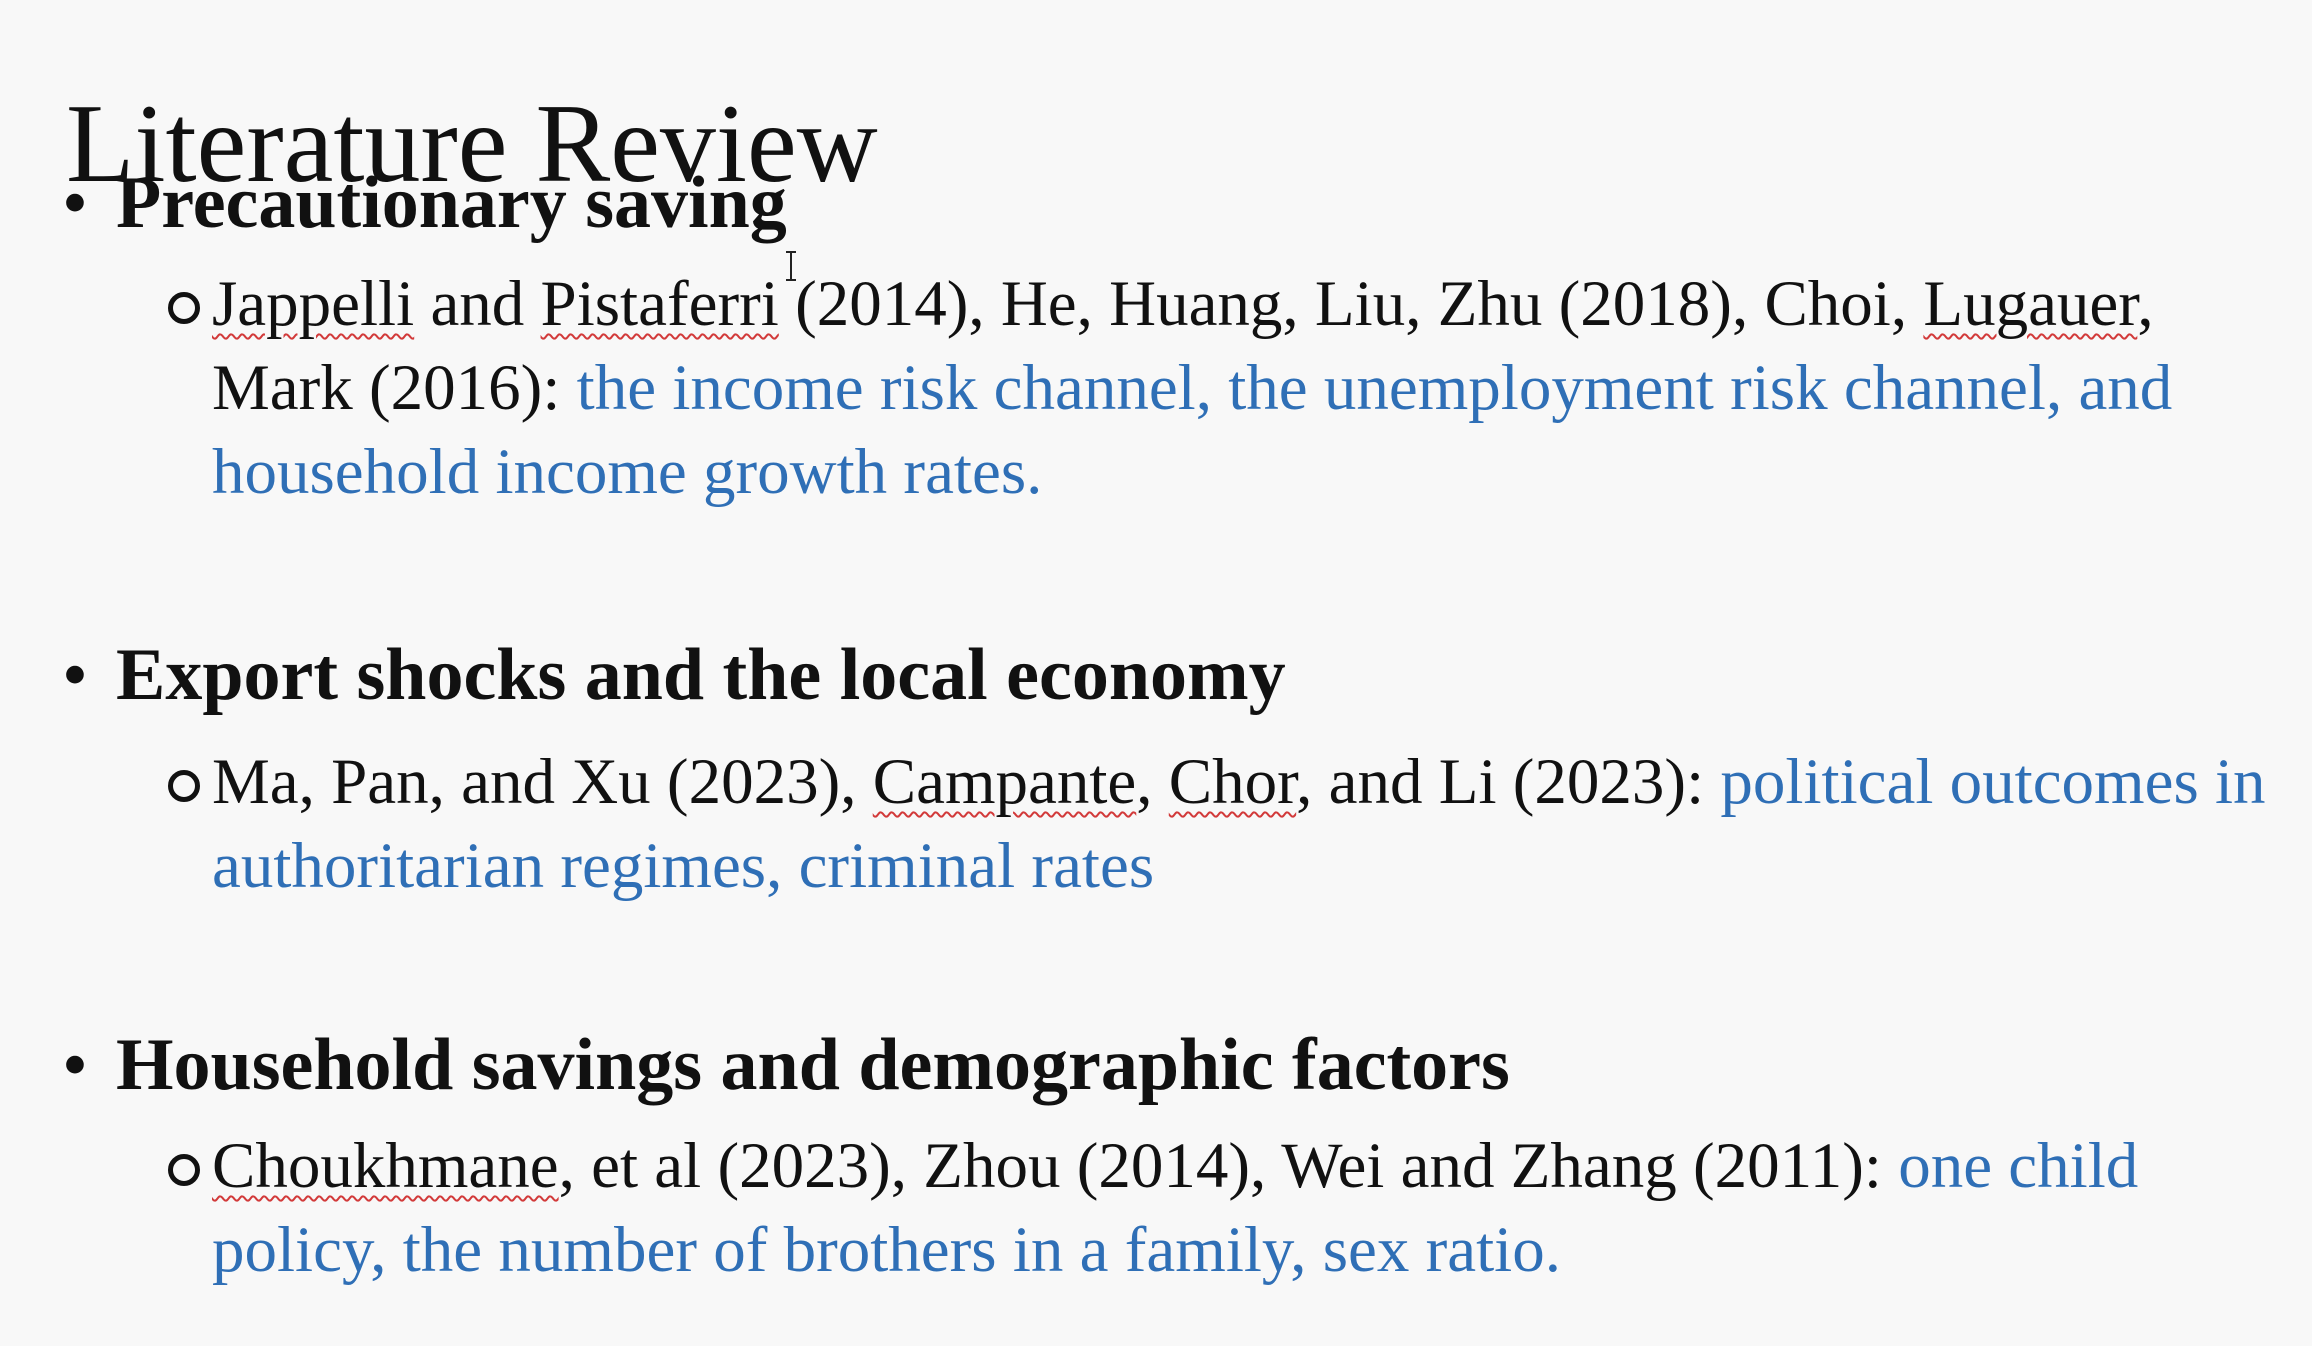 This screenshot has height=1346, width=2312. Describe the element at coordinates (451, 203) in the screenshot. I see `section-heading-label: Precautionary saving` at that location.